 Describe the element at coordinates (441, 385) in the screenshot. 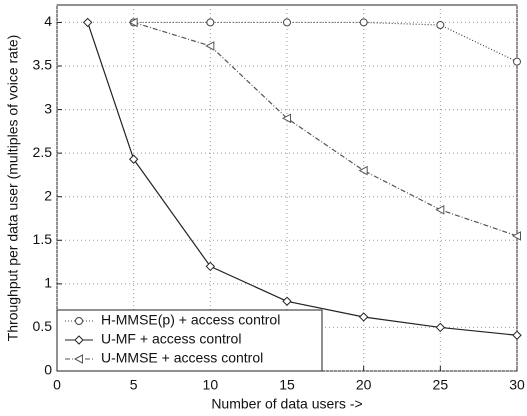

I see `x-tick-label: 25` at that location.